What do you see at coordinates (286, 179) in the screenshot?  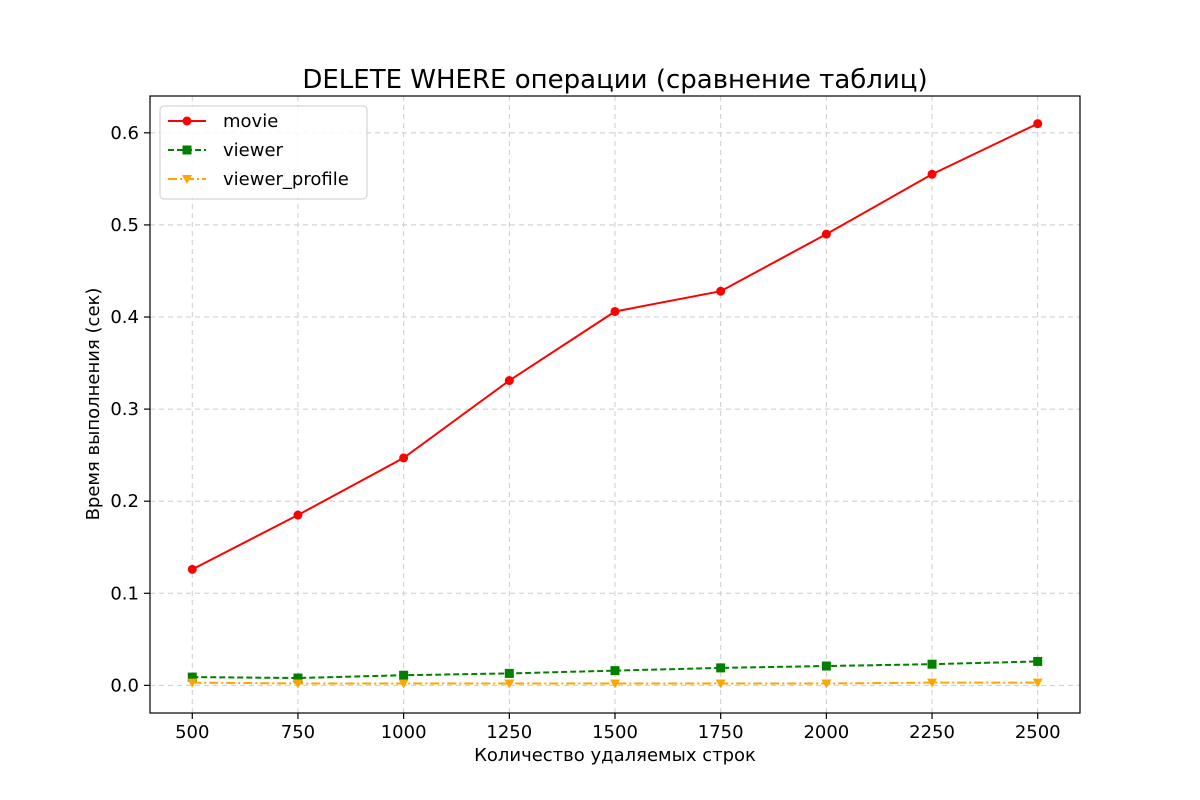 I see `legend-label: viewer_profile` at bounding box center [286, 179].